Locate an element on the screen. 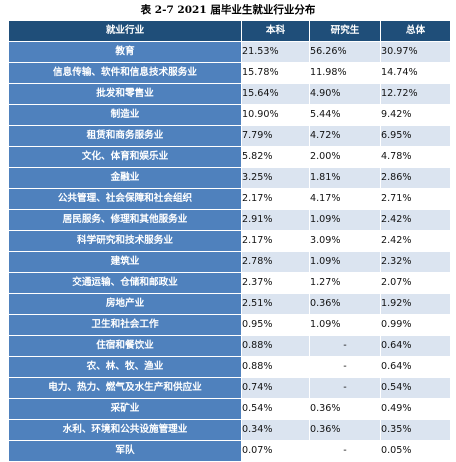 Image resolution: width=456 pixels, height=462 pixels. graduate-cell: 1.81% is located at coordinates (345, 178).